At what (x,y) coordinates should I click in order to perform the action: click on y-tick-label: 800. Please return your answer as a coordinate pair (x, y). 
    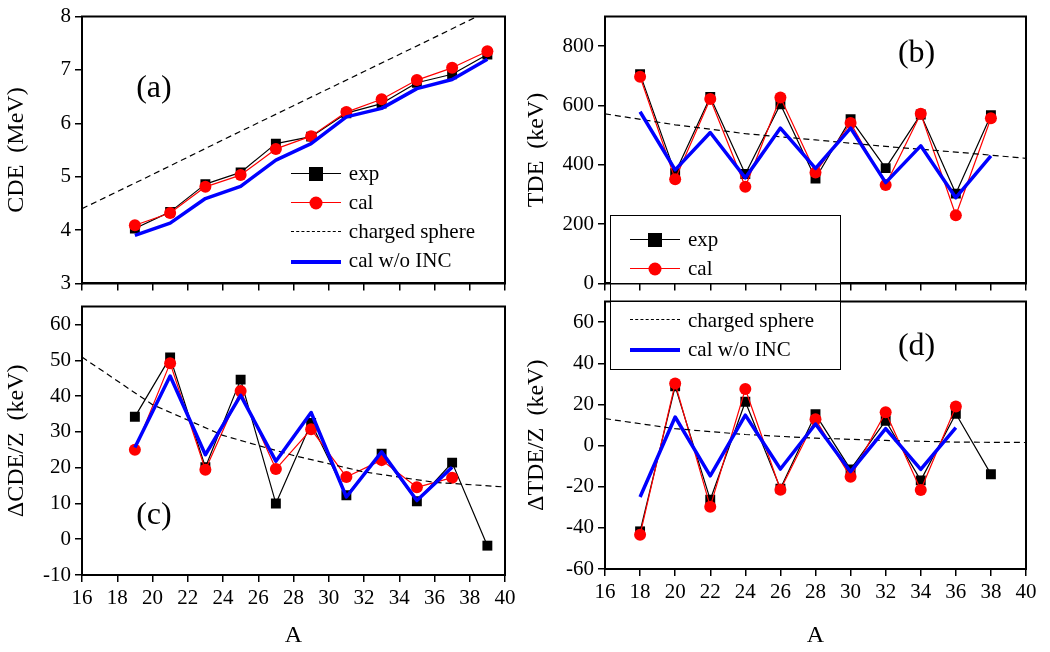
    Looking at the image, I should click on (578, 44).